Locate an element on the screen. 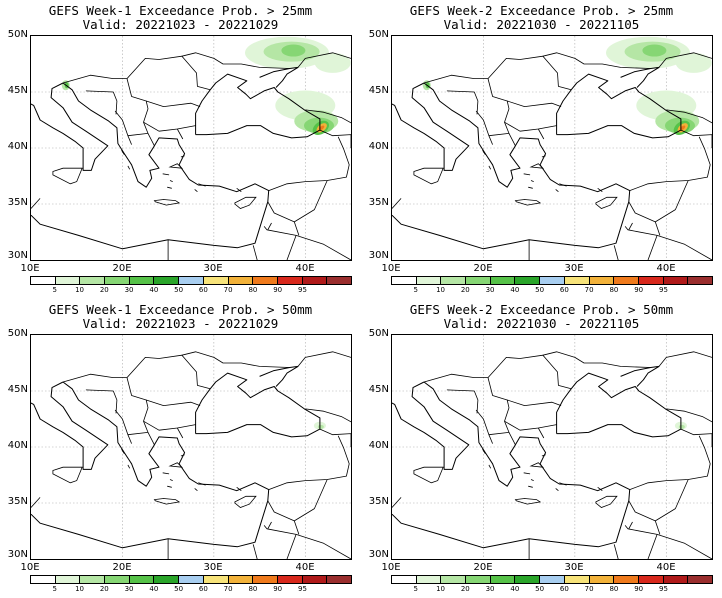 The image size is (722, 598). panel-valid-dates: Valid: 20221023 - 20221029 is located at coordinates (180, 323).